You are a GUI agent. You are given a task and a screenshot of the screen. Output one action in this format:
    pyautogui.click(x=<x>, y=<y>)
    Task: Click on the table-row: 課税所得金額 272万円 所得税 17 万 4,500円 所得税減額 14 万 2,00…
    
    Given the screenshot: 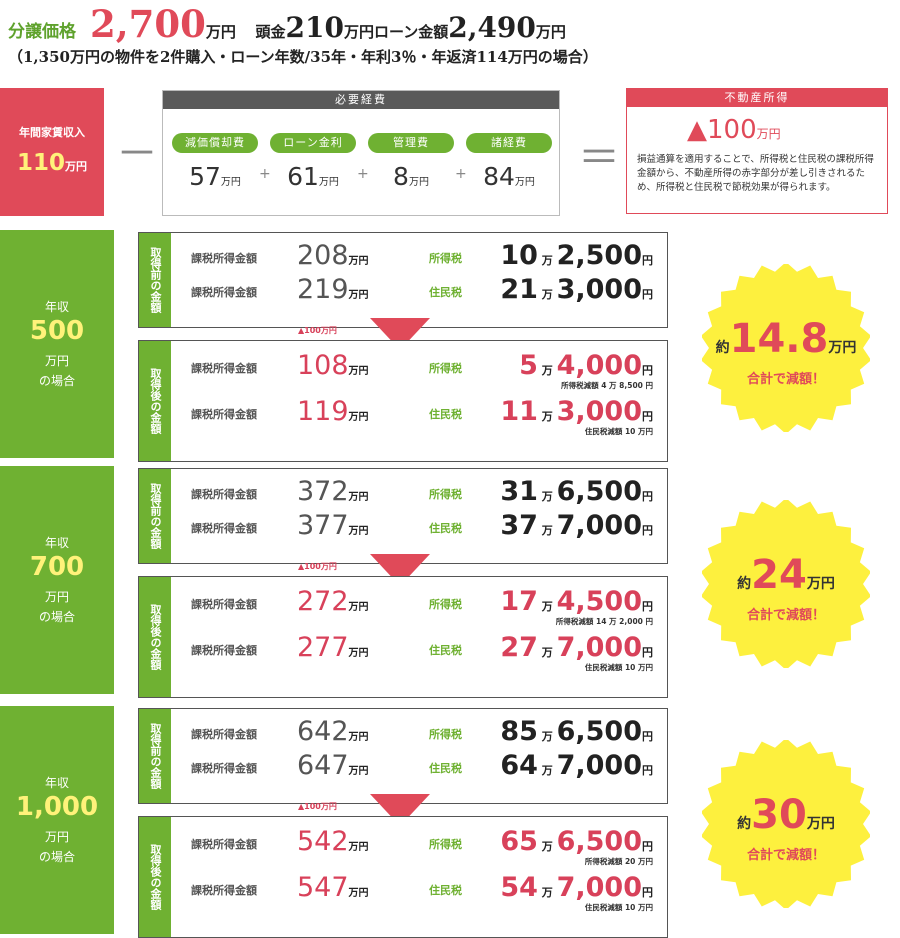 What is the action you would take?
    pyautogui.click(x=422, y=606)
    